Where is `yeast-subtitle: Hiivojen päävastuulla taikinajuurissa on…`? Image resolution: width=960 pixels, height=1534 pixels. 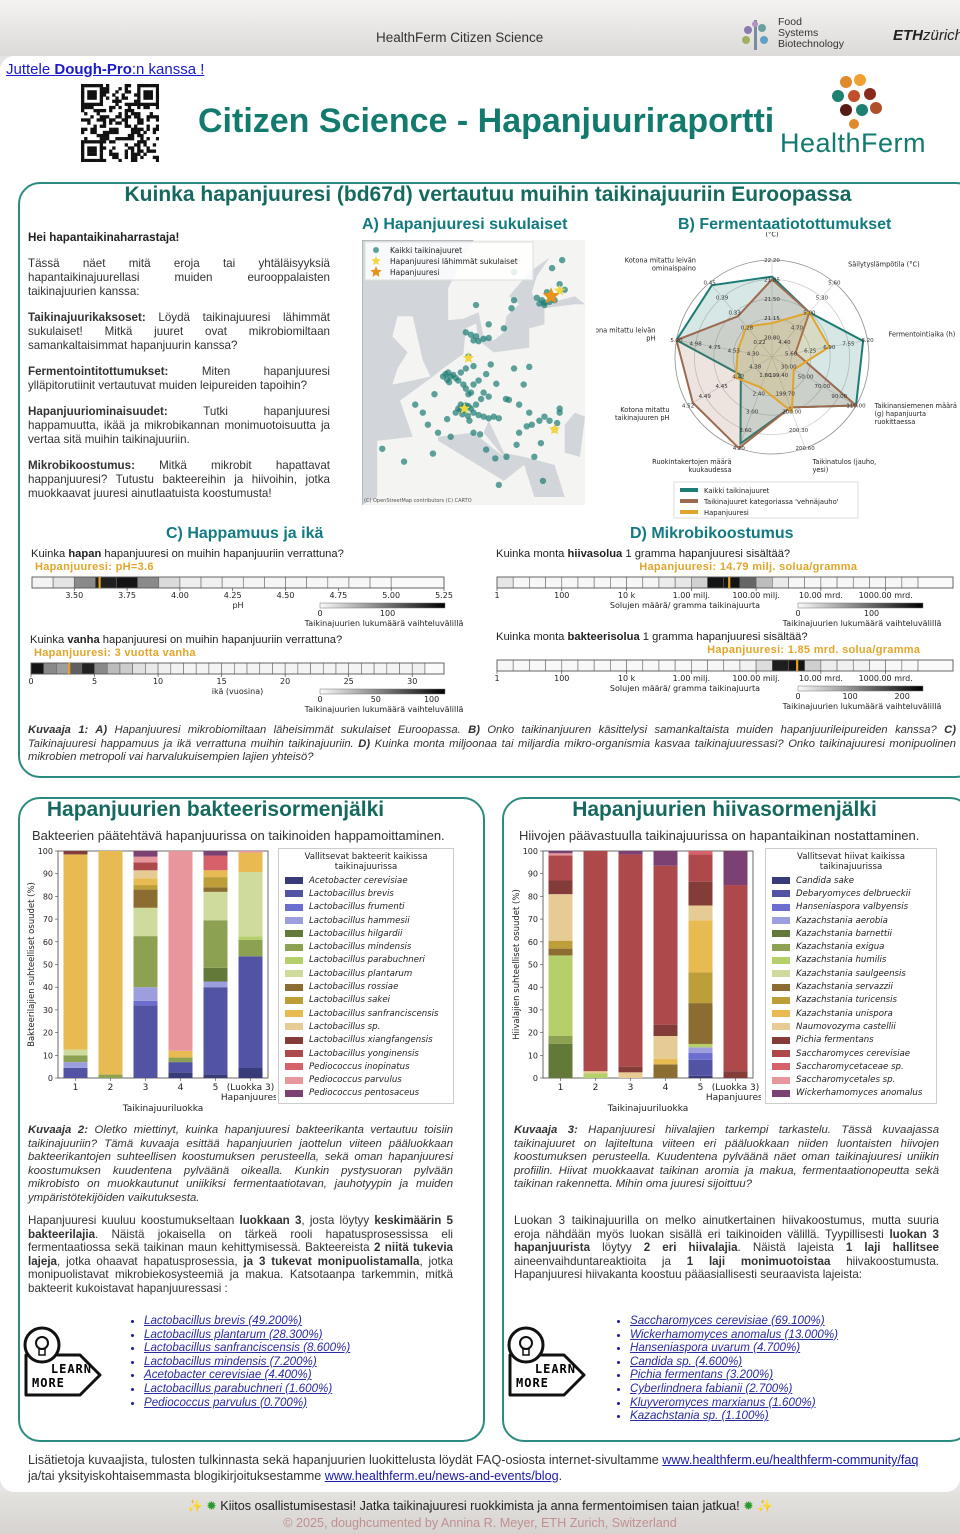 yeast-subtitle: Hiivojen päävastuulla taikinajuurissa on… is located at coordinates (719, 835).